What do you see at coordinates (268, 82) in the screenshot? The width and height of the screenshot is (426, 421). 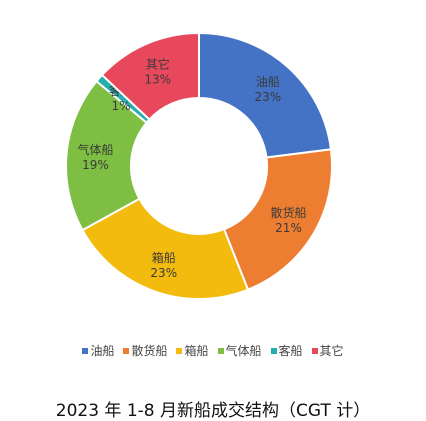 I see `slice-name-label-0: 油船` at bounding box center [268, 82].